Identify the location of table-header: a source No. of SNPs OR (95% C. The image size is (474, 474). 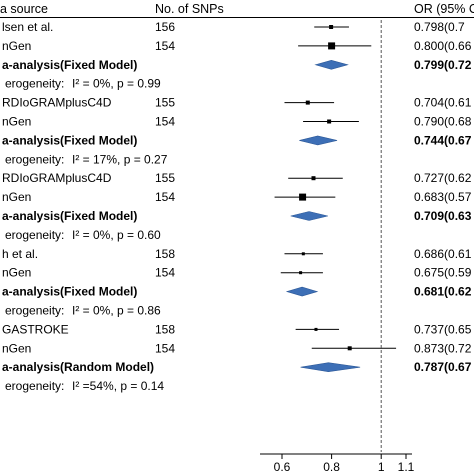
(237, 10).